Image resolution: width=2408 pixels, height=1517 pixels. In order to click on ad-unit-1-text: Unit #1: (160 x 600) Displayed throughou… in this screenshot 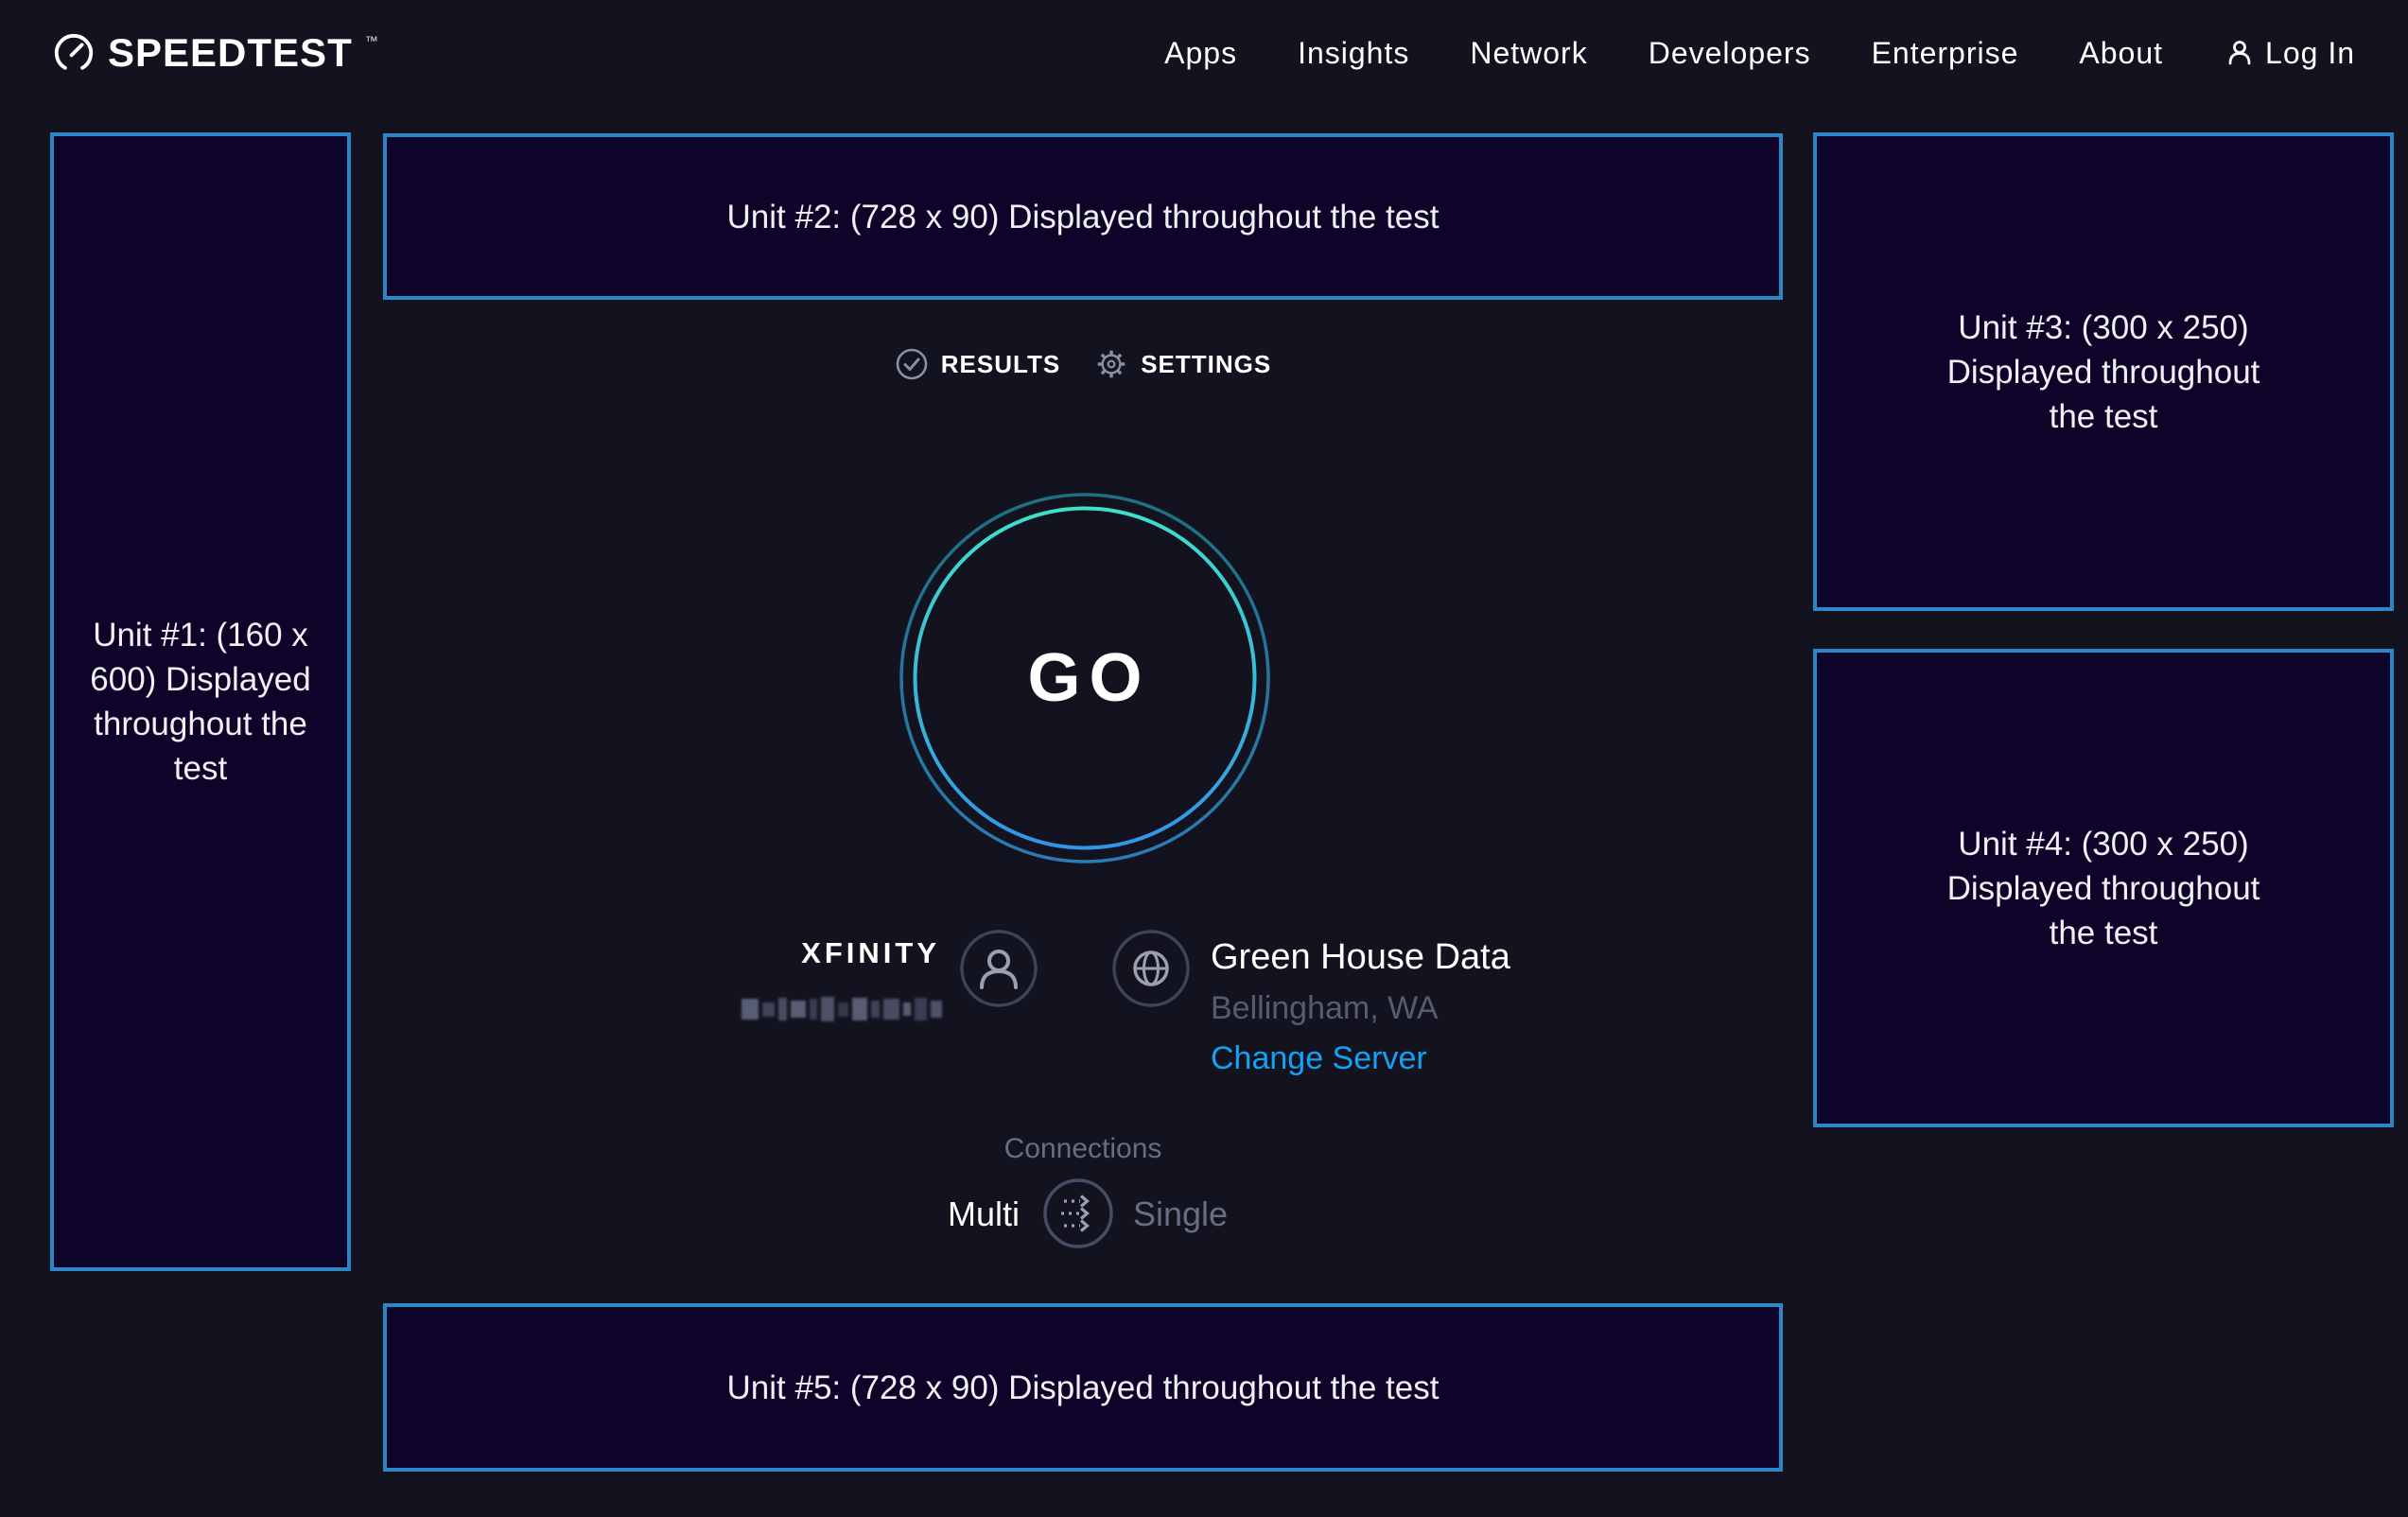, I will do `click(200, 702)`.